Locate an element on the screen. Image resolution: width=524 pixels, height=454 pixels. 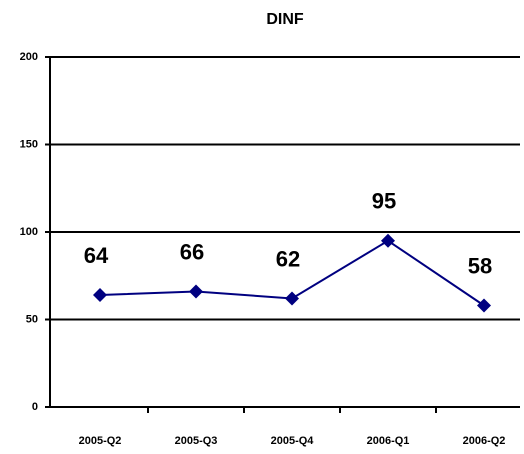
y-tick-label: 150 is located at coordinates (29, 144).